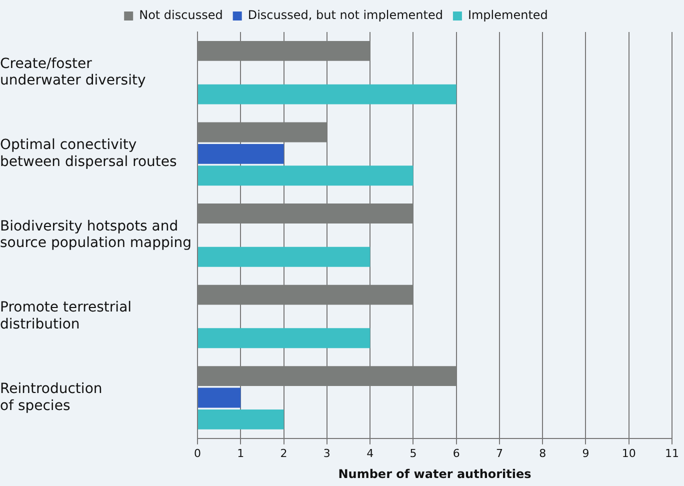 This screenshot has height=486, width=684. I want to click on legend-label: Not discussed, so click(181, 15).